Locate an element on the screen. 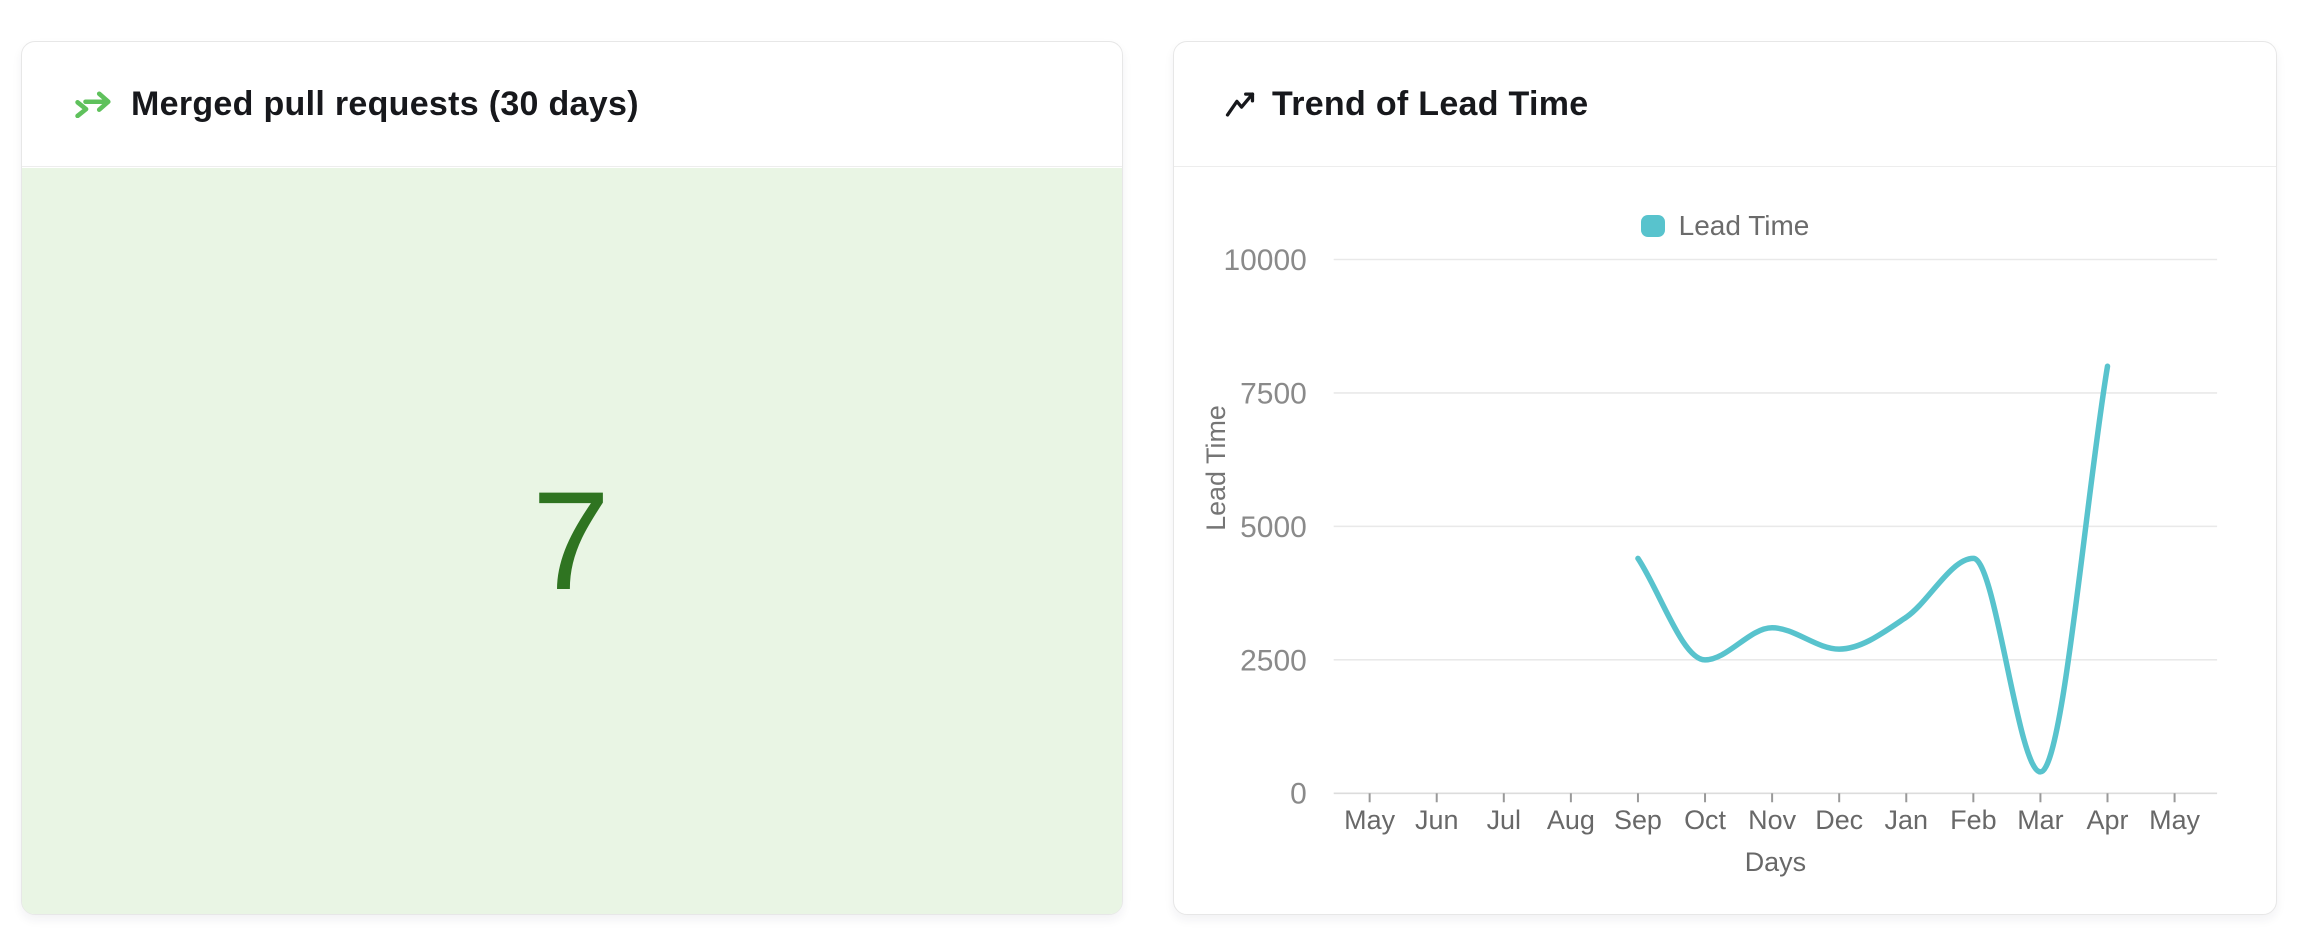  legend-item-lead-time: Lead Time is located at coordinates (1725, 226).